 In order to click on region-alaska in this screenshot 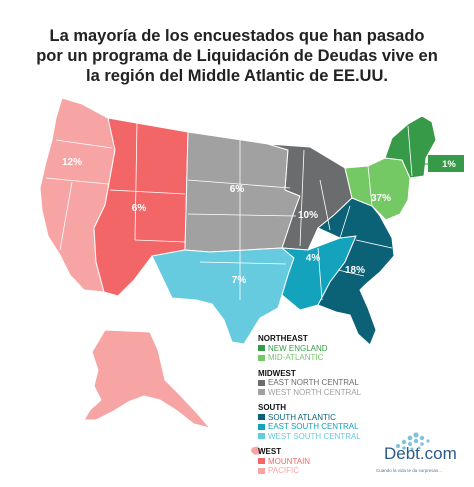, I will do `click(147, 379)`.